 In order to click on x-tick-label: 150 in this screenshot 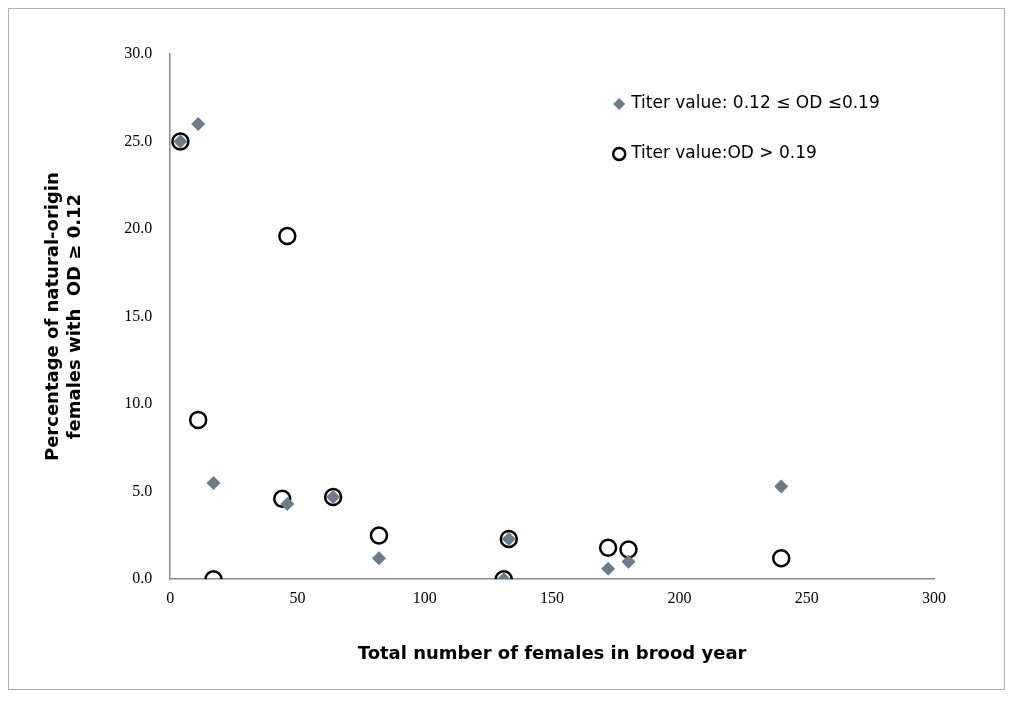, I will do `click(552, 597)`.